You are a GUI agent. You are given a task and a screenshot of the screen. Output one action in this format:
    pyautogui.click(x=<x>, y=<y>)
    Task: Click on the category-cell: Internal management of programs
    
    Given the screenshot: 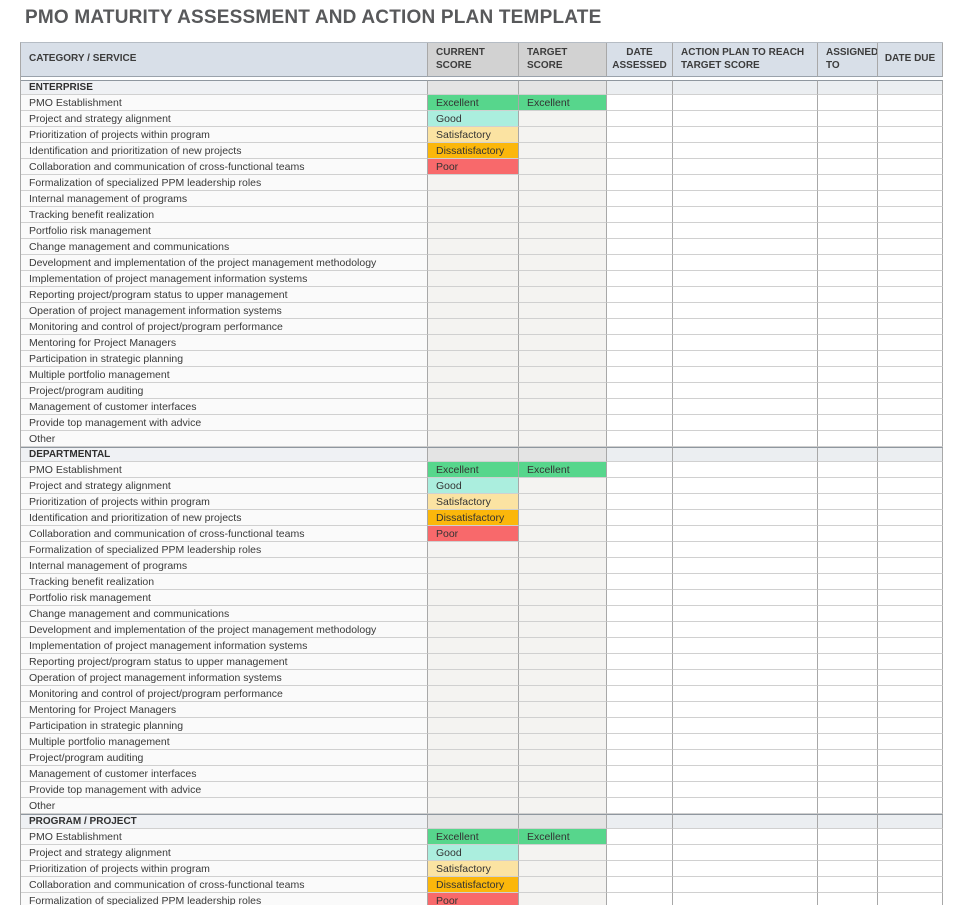 What is the action you would take?
    pyautogui.click(x=224, y=566)
    